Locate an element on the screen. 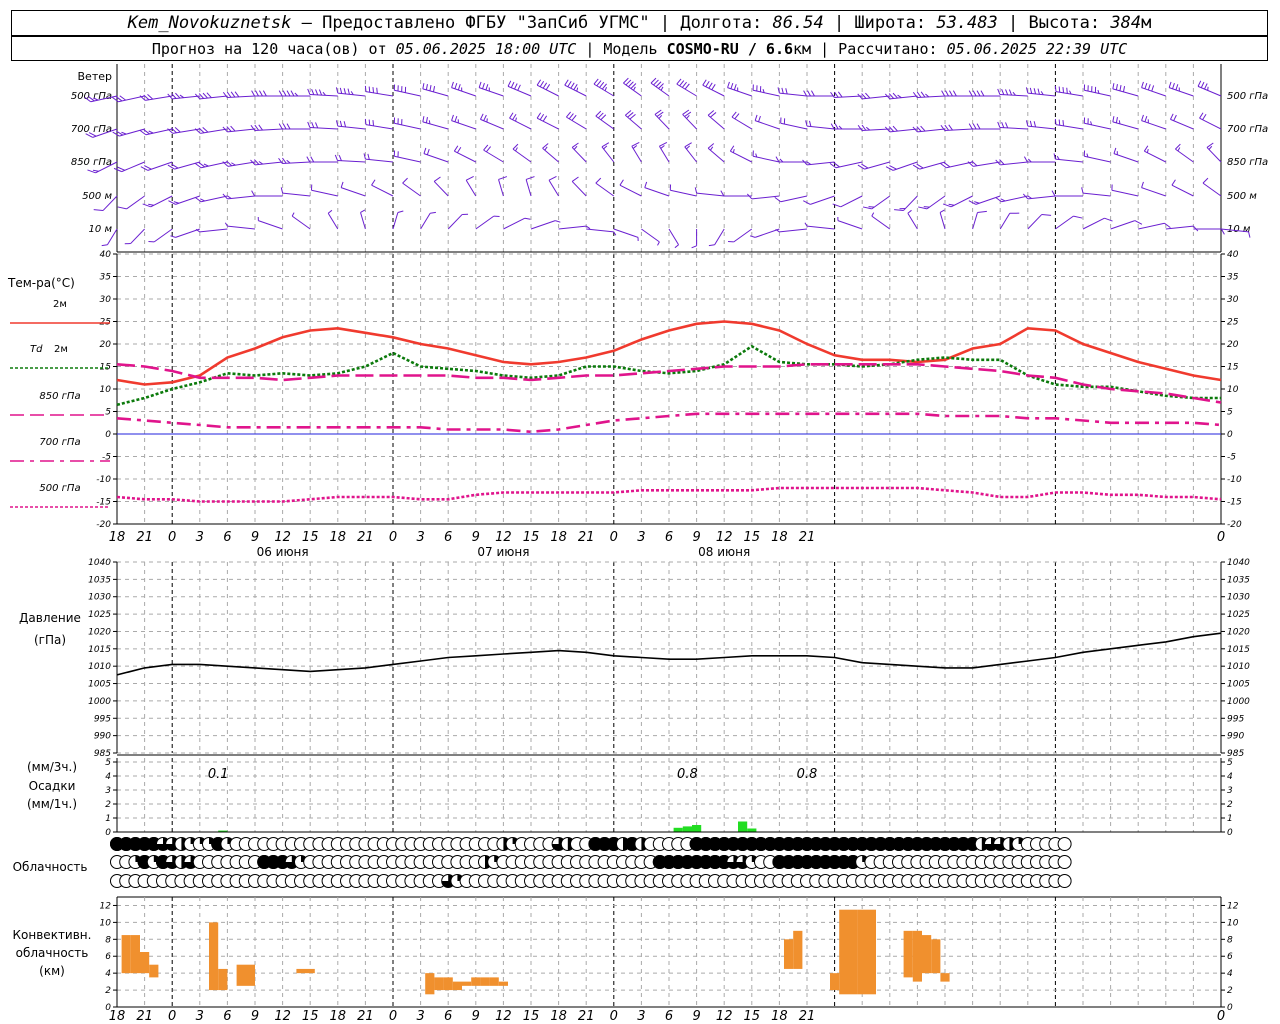 This screenshot has height=1024, width=1280. conv-axis-unit: (км) is located at coordinates (52, 971).